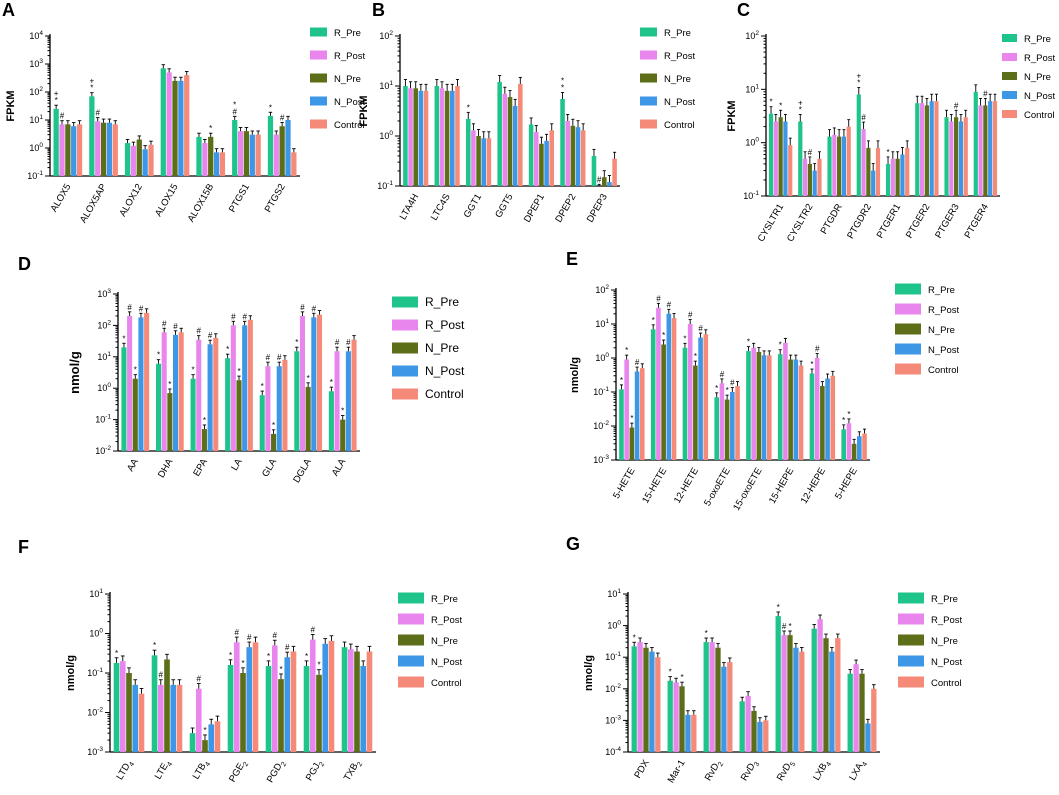 This screenshot has height=795, width=1059. What do you see at coordinates (411, 661) in the screenshot?
I see `legend-swatch-n_post` at bounding box center [411, 661].